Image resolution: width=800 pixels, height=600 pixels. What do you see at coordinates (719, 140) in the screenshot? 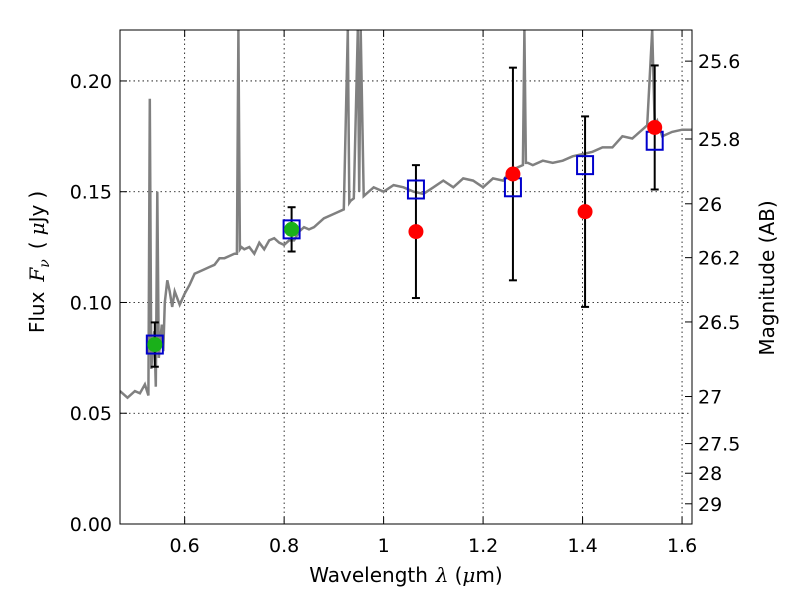
I see `y2-tick-label: 25.8` at bounding box center [719, 140].